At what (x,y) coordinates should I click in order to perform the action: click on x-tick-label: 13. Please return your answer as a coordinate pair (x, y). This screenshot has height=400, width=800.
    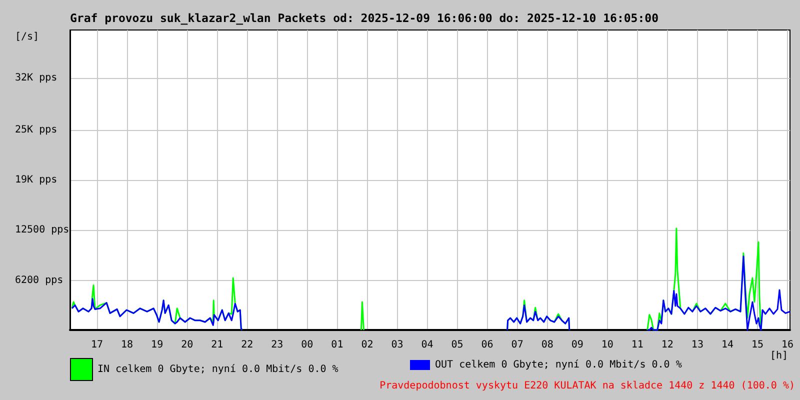
    Looking at the image, I should click on (697, 345).